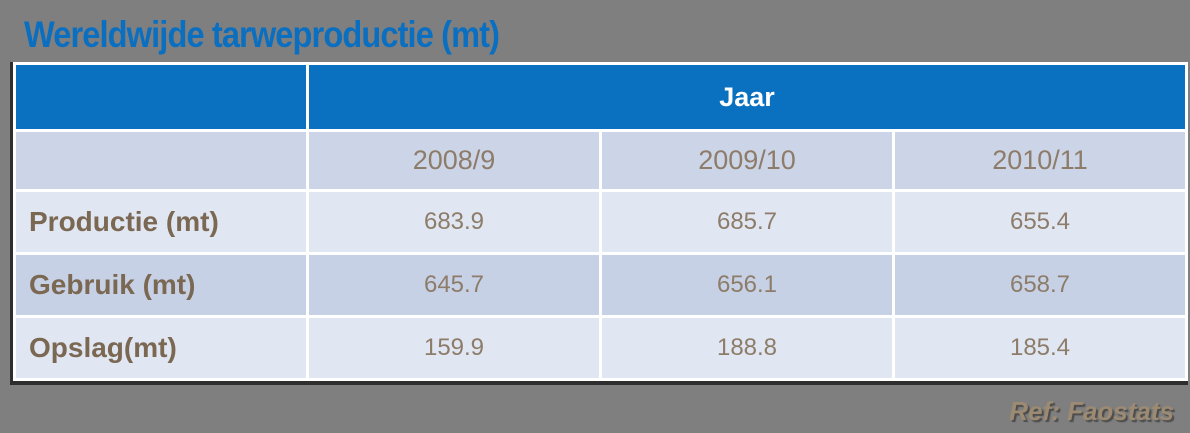  What do you see at coordinates (454, 348) in the screenshot?
I see `table-cell-opslag-2008-9: 159.9` at bounding box center [454, 348].